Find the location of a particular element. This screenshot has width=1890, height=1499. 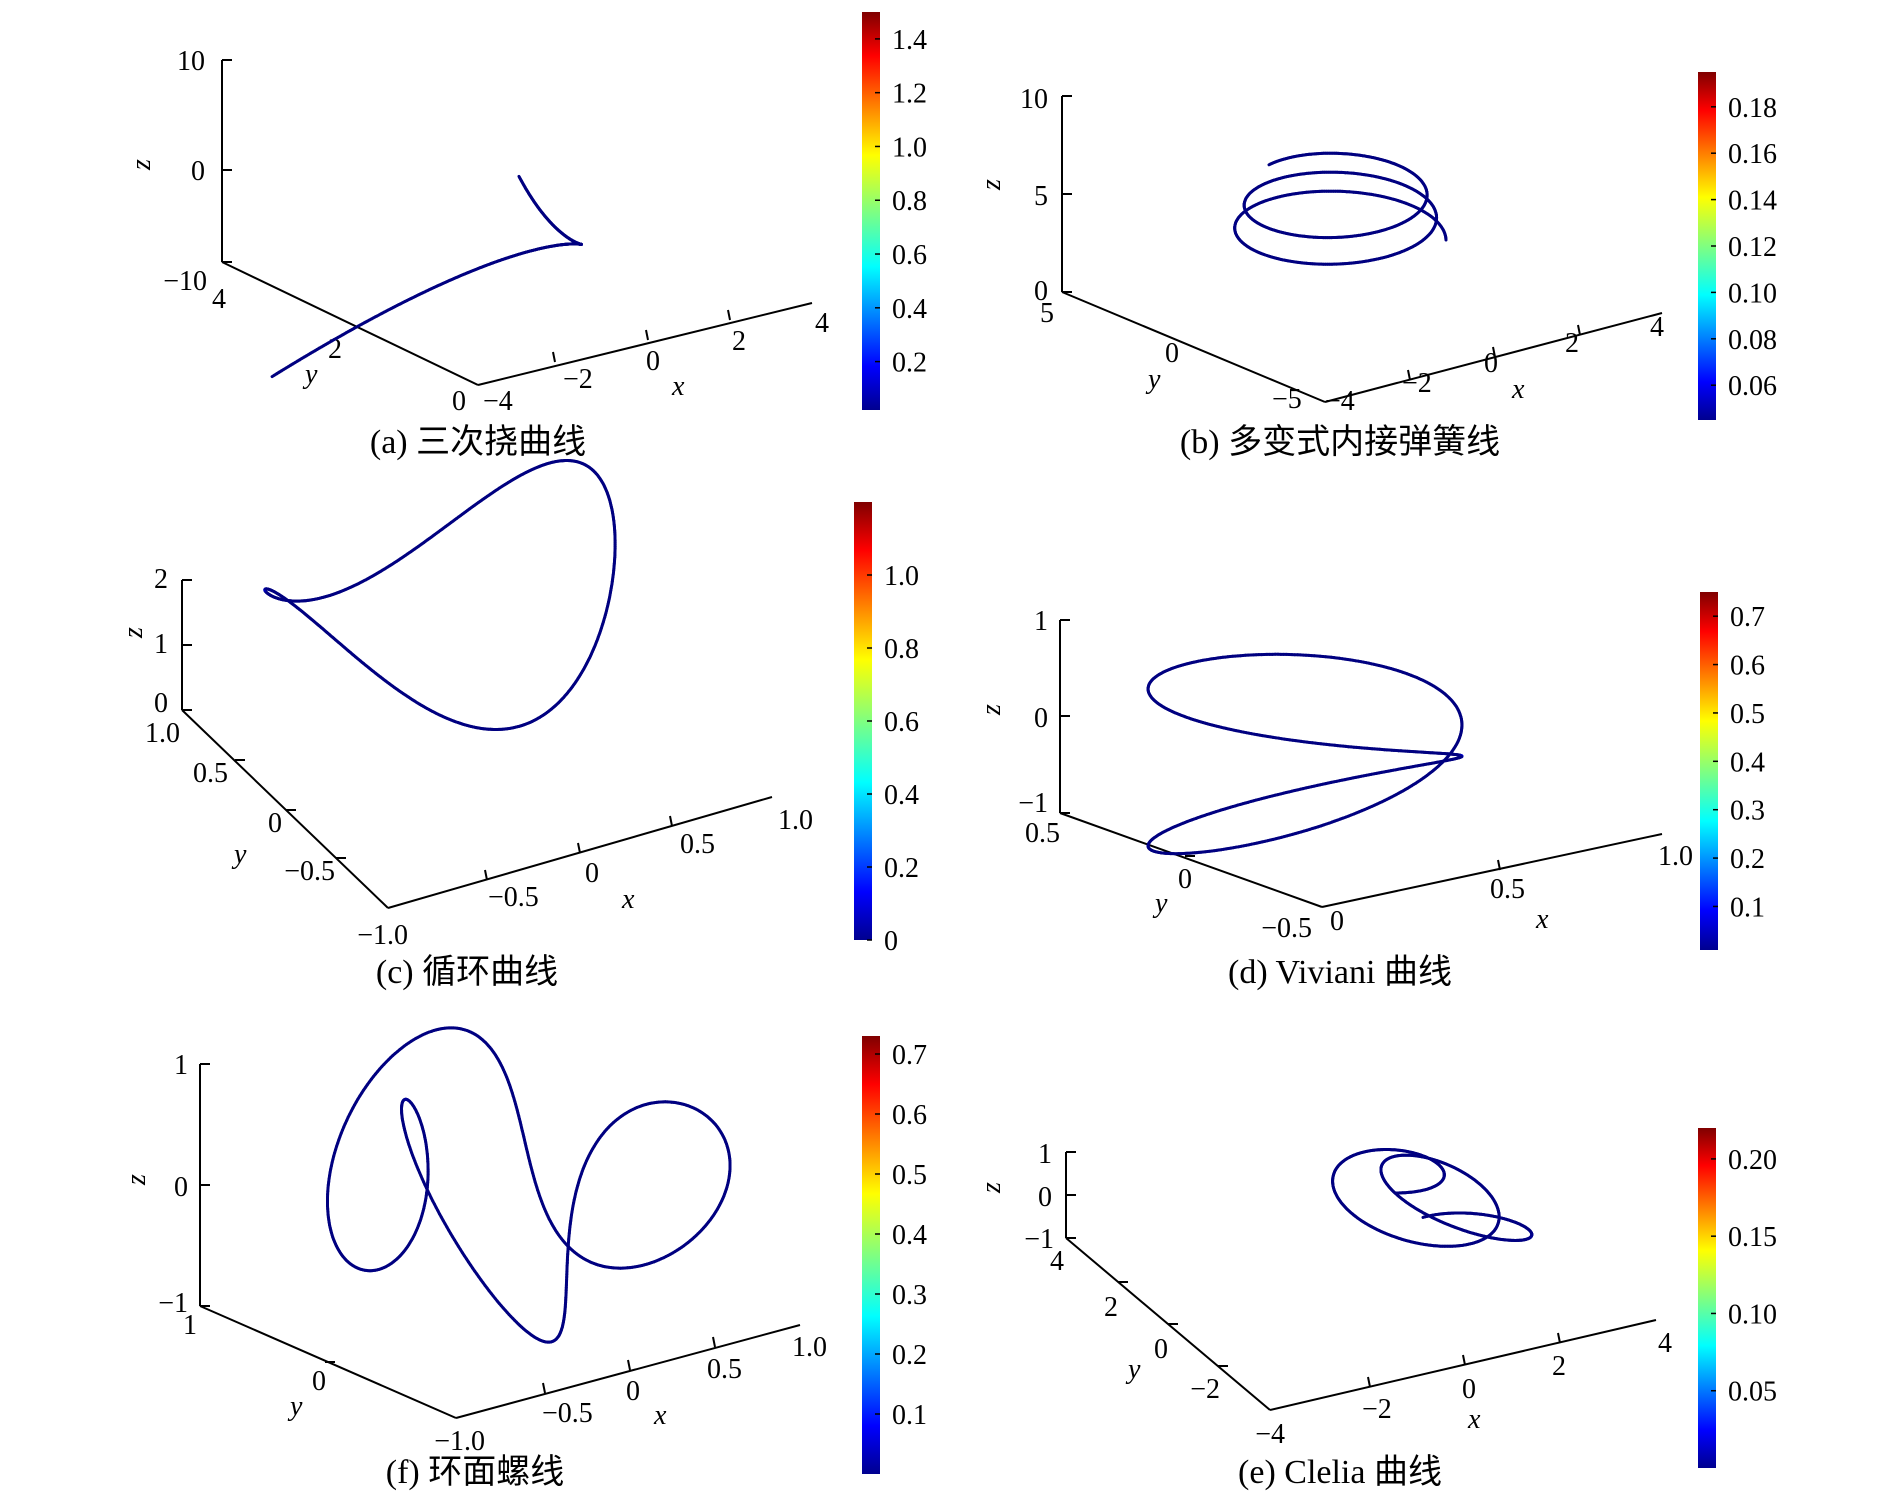

y-tick-b-1: 0 is located at coordinates (1172, 353).